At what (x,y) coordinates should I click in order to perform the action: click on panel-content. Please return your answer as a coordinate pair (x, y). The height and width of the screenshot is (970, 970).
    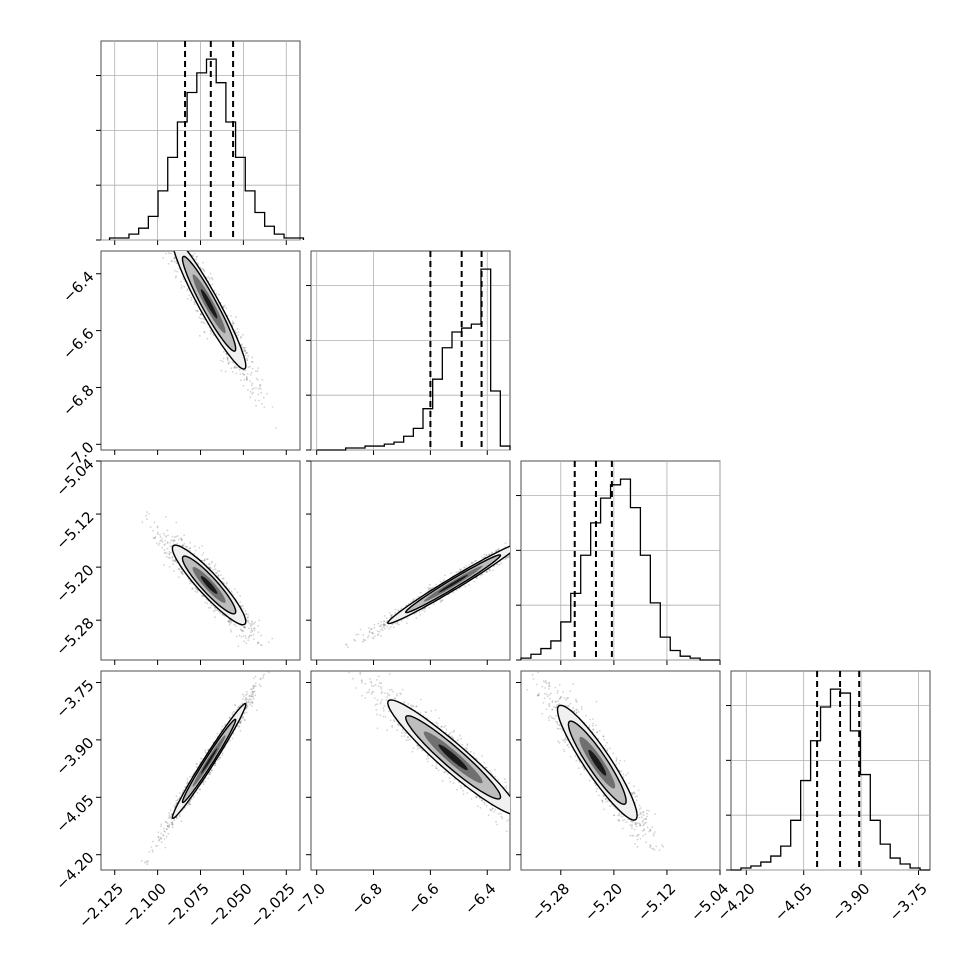
    Looking at the image, I should click on (205, 768).